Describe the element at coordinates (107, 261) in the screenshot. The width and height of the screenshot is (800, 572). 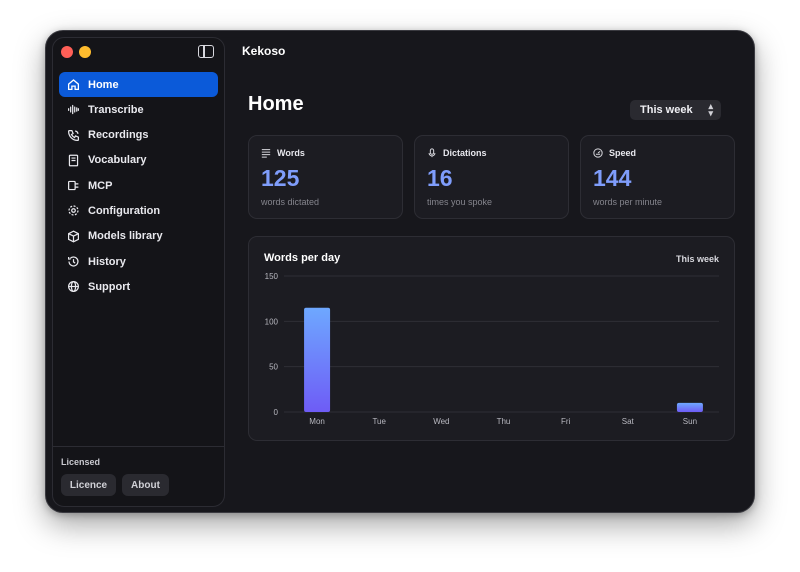
I see `sidebar-item-label: History` at that location.